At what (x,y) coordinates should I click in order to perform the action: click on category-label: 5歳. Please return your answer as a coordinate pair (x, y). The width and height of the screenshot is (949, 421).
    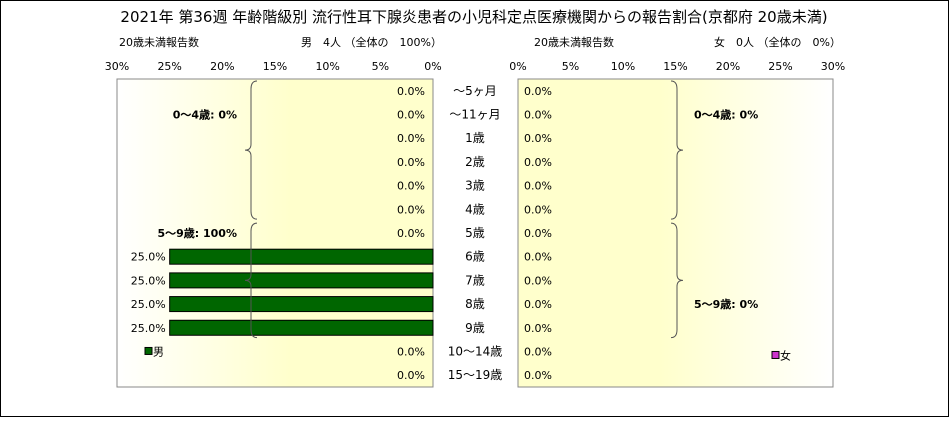
    Looking at the image, I should click on (475, 233).